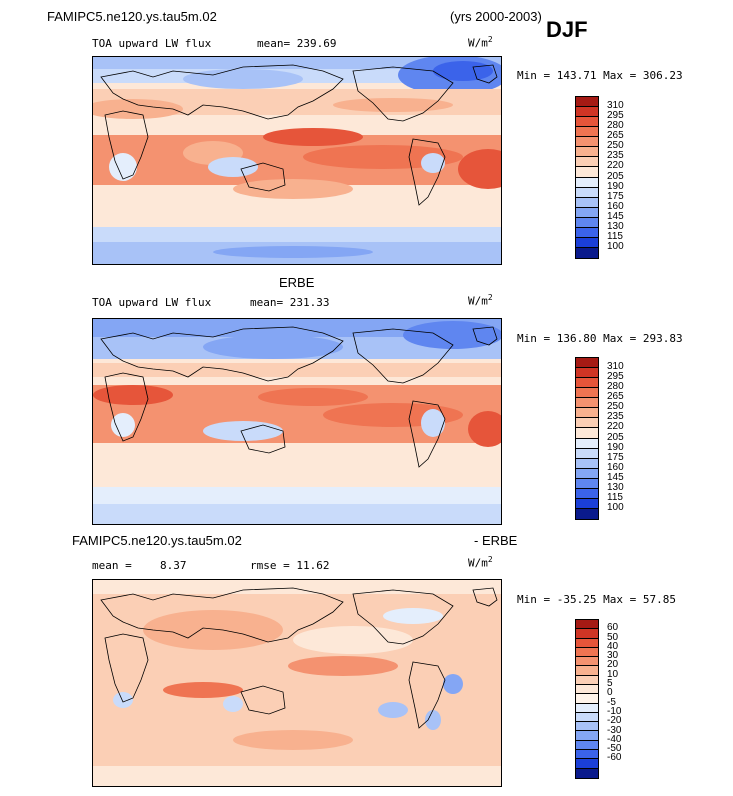 This screenshot has height=796, width=733. Describe the element at coordinates (615, 387) in the screenshot. I see `colorbar-tick-label: 280` at that location.